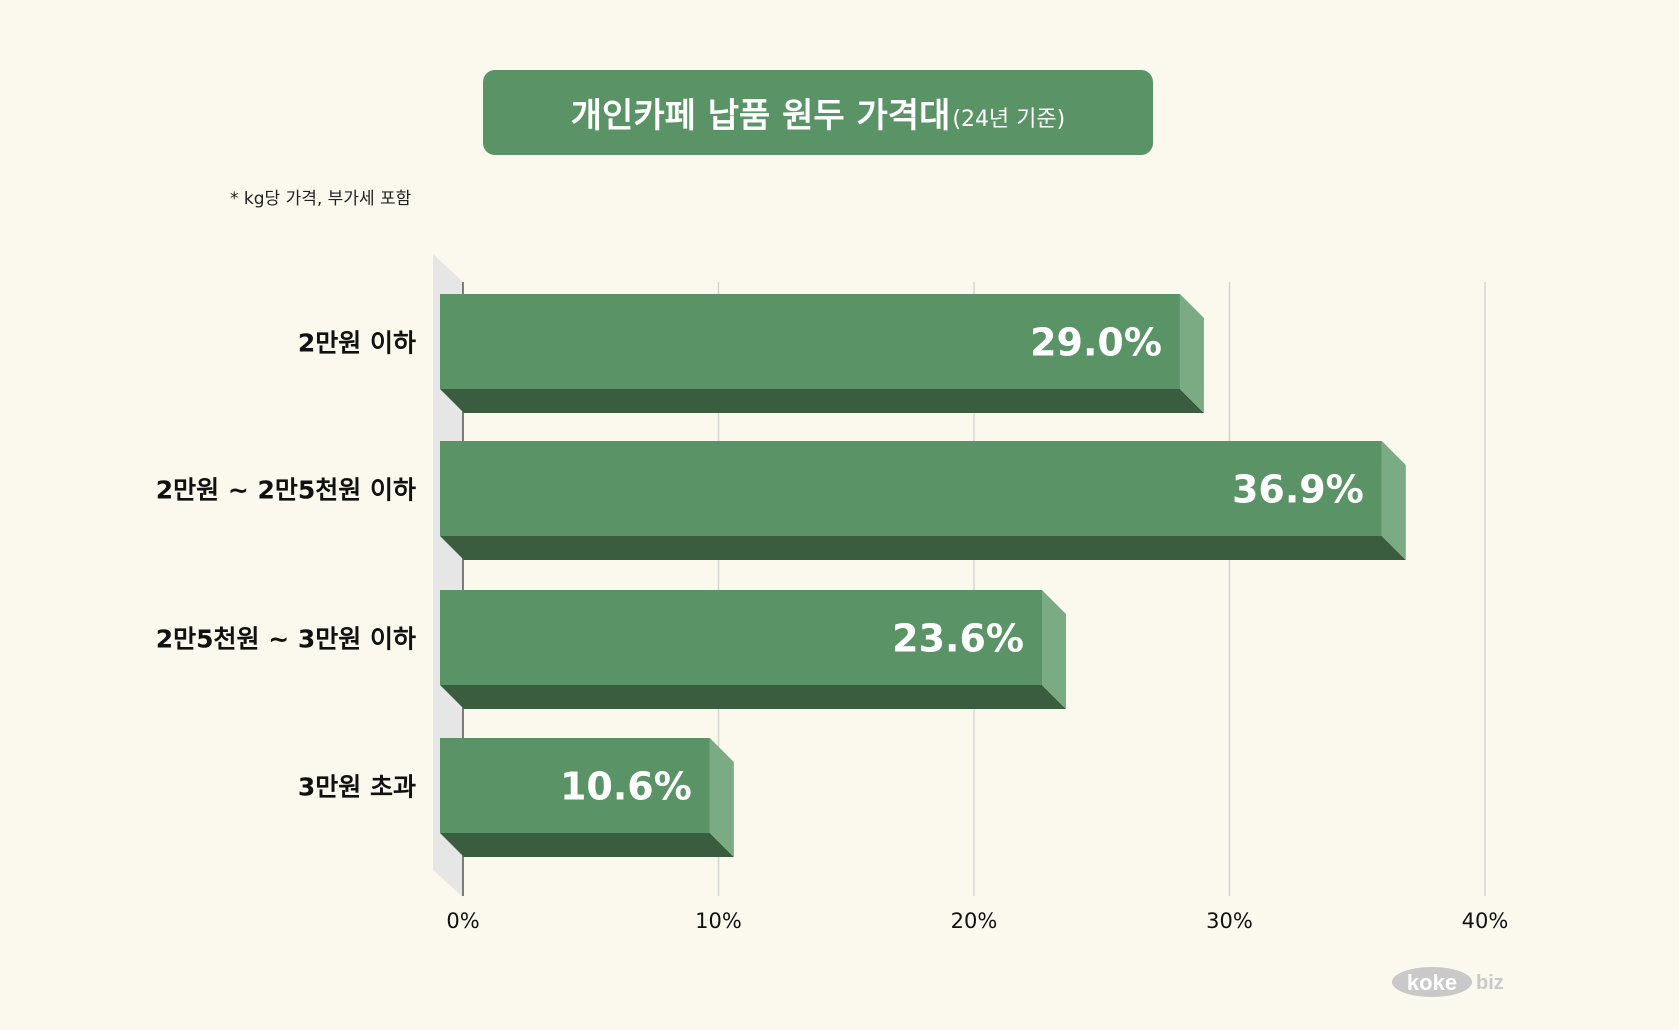 The width and height of the screenshot is (1679, 1030). I want to click on category-label: 3만원 초과, so click(357, 787).